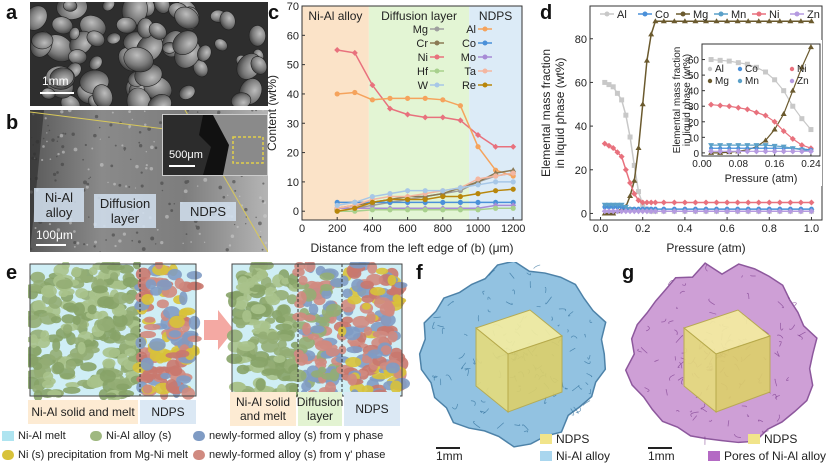  I want to click on x-tick-label: 1200, so click(513, 229).